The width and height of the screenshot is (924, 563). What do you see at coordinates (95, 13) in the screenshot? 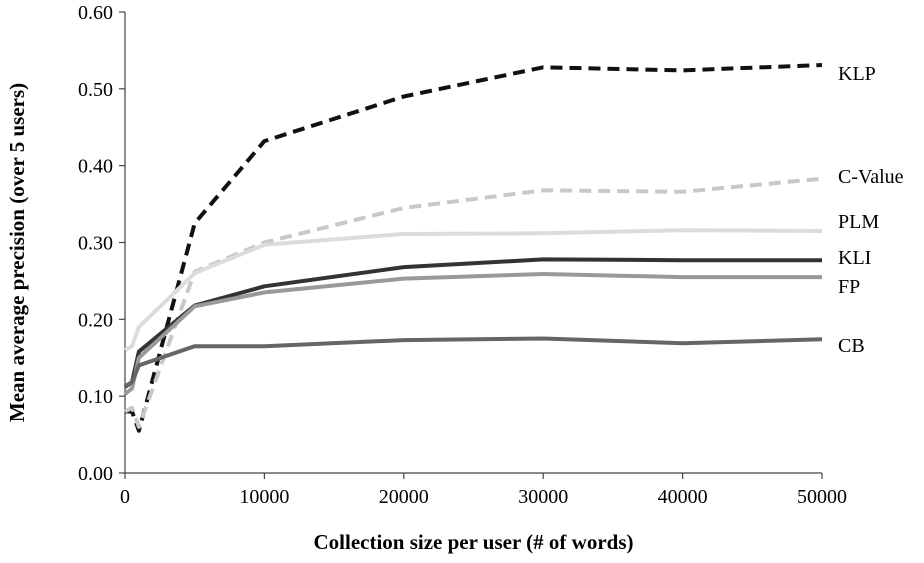
I see `y-tick-label: 0.60` at bounding box center [95, 13].